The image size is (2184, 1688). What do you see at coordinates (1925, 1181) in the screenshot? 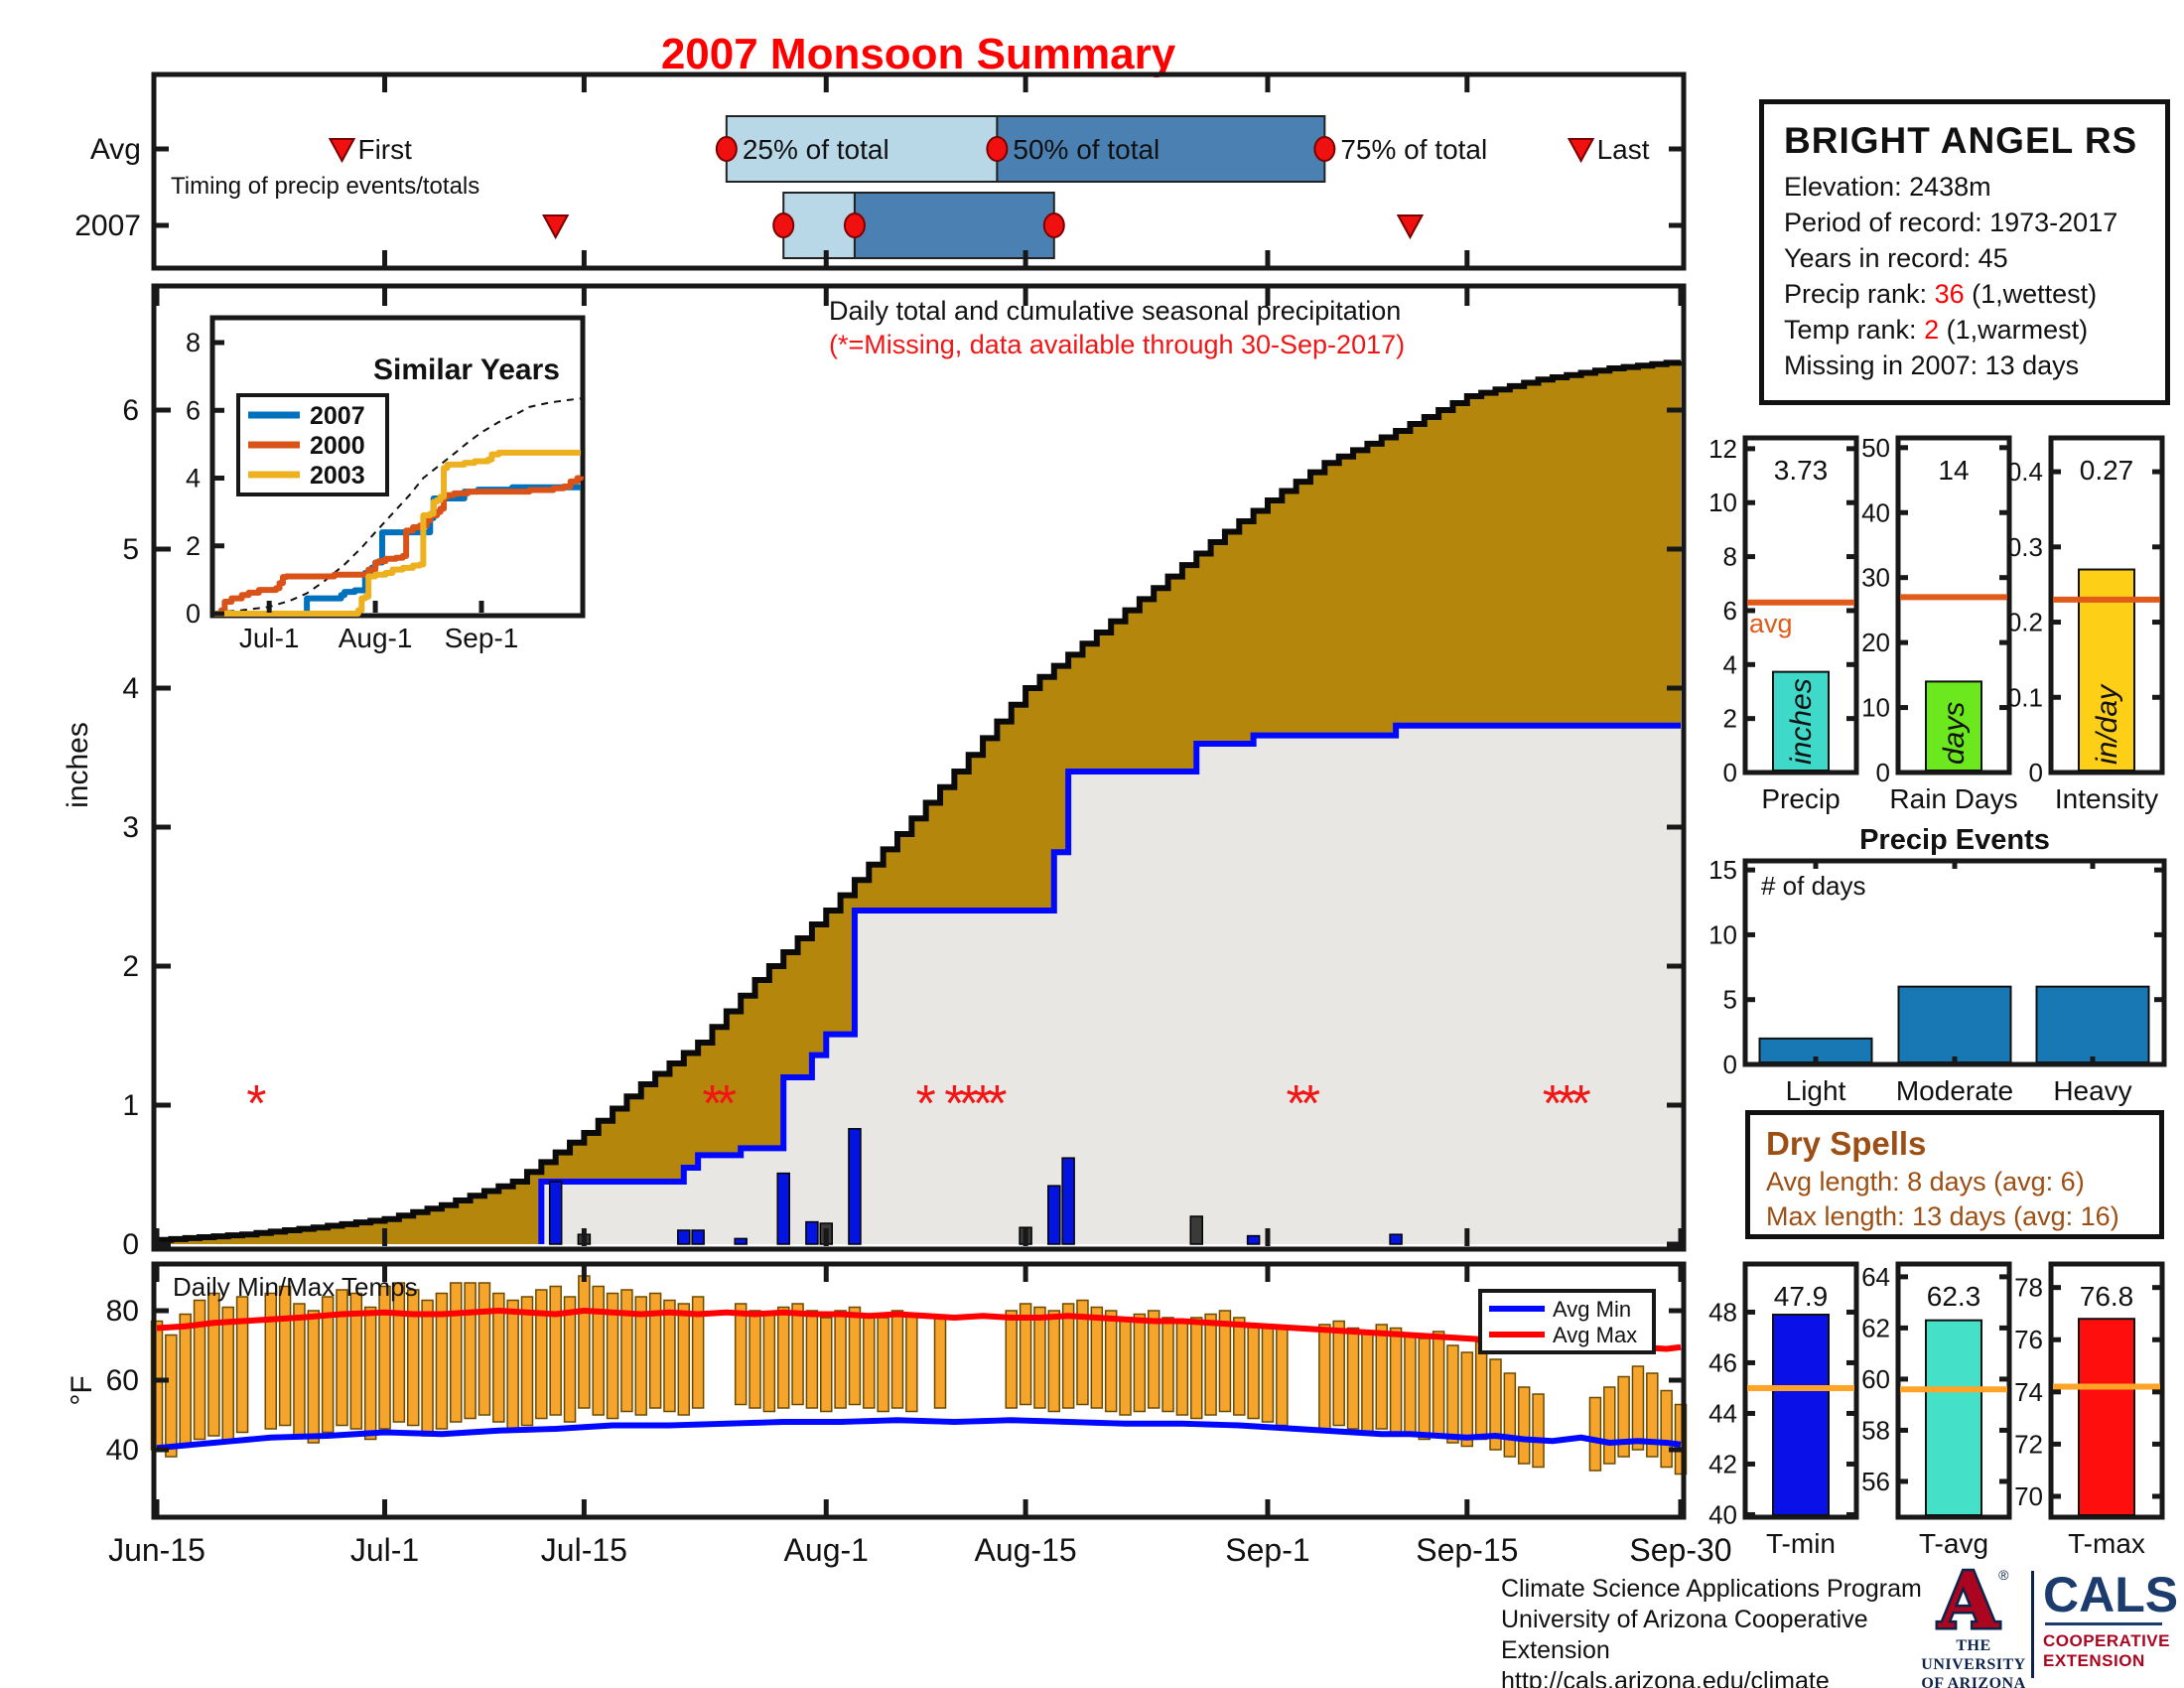
I see `dry-spells-avg: Avg length: 8 days (avg: 6)` at bounding box center [1925, 1181].